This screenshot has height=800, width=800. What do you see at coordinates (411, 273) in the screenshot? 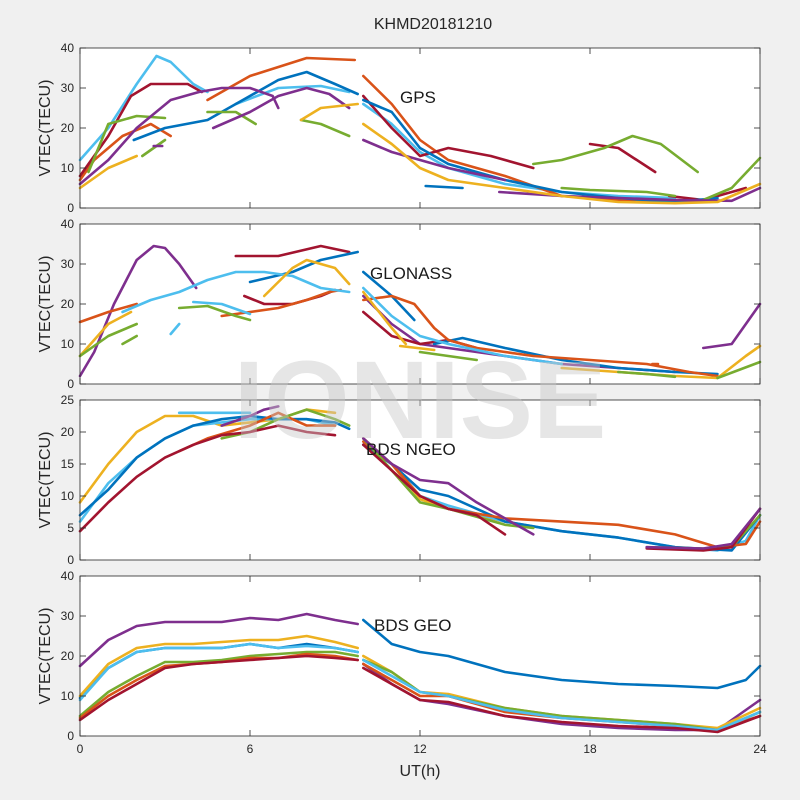
I see `panel-label: GLONASS` at bounding box center [411, 273].